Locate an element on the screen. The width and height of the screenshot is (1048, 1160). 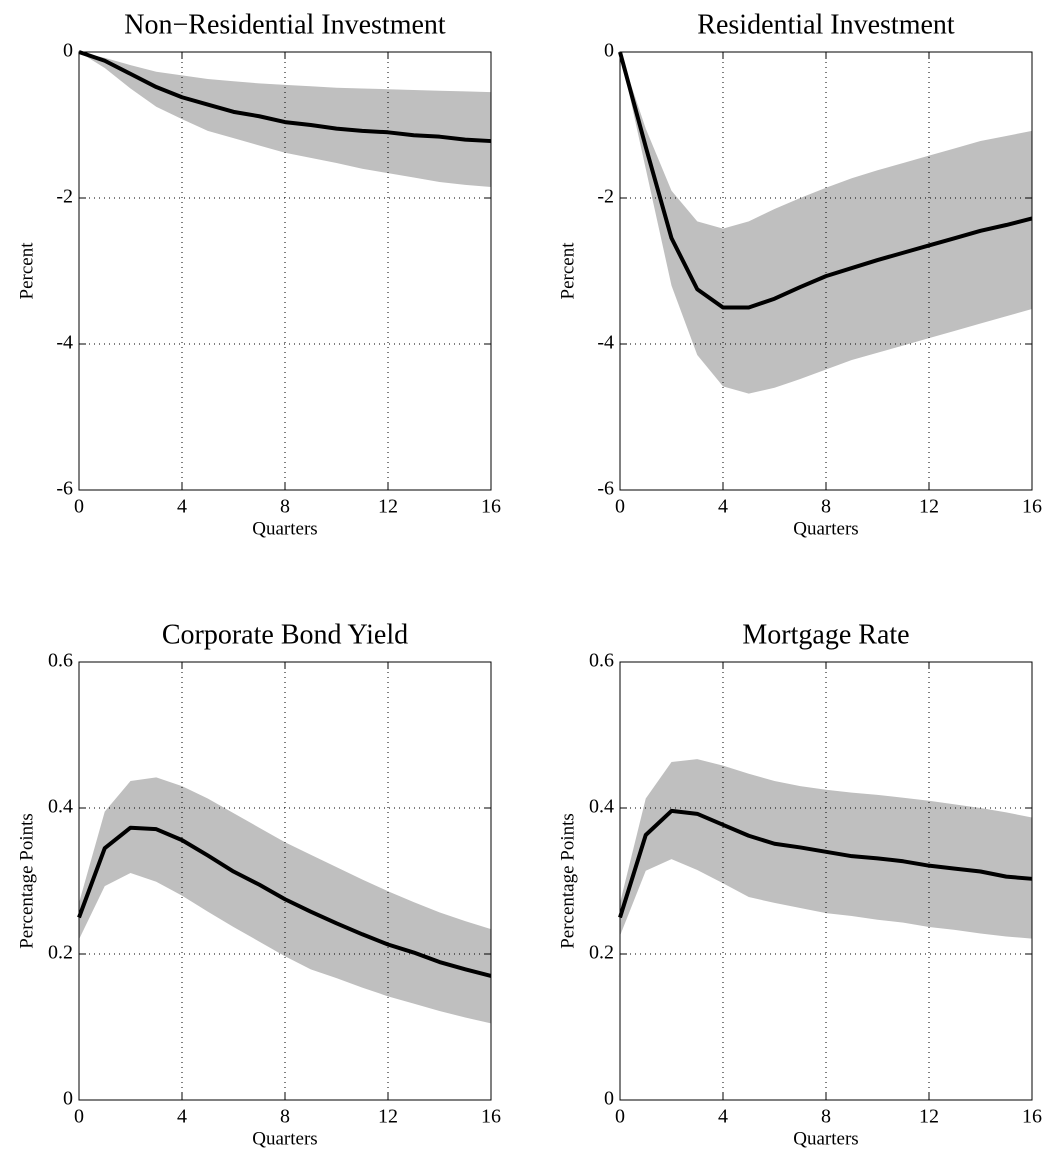
chart-title: Mortgage Rate is located at coordinates (825, 634).